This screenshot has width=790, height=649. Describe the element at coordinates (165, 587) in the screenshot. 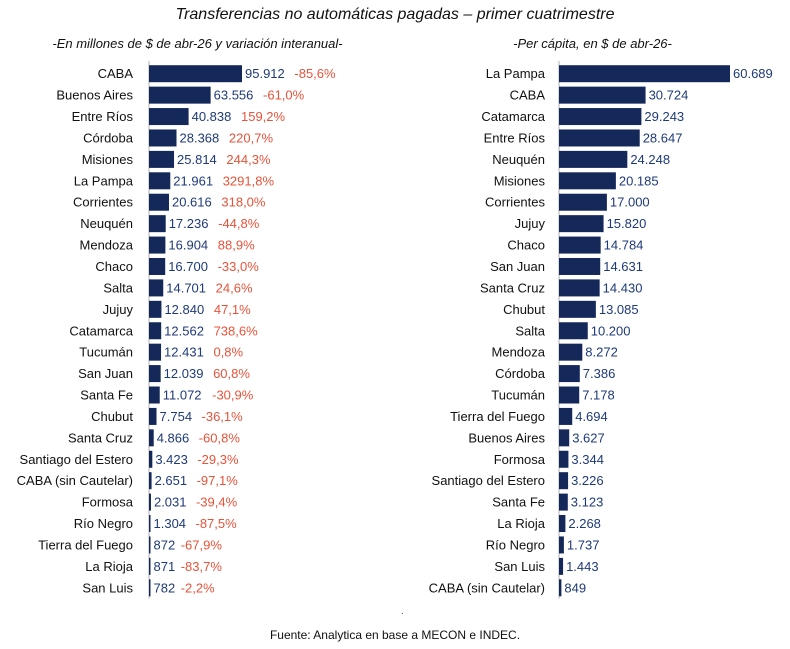

I see `left-value-label: 782` at that location.